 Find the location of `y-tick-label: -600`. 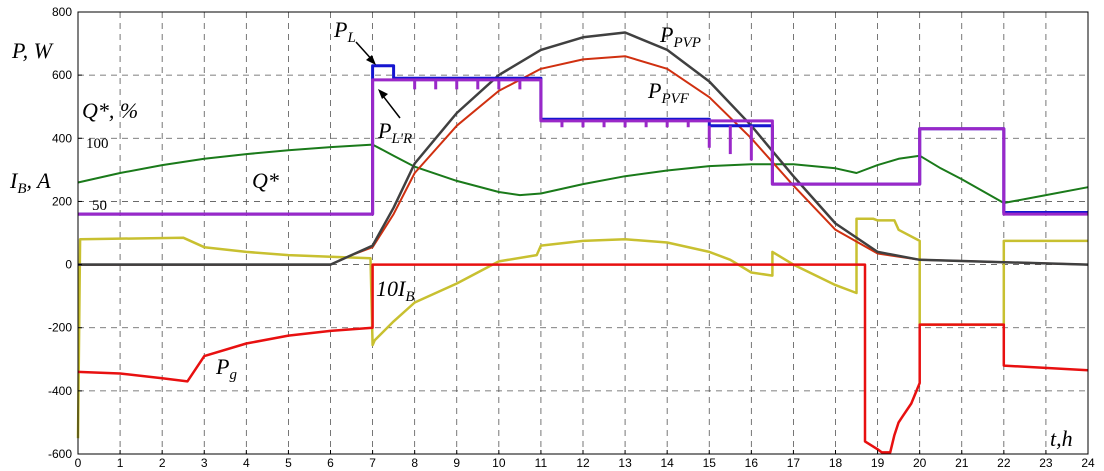

y-tick-label: -600 is located at coordinates (60, 454).